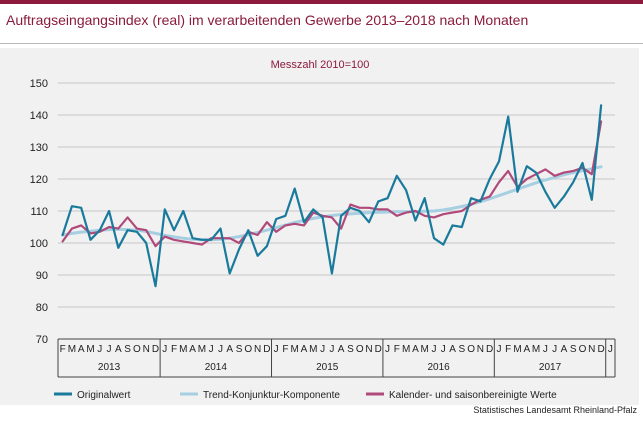 The width and height of the screenshot is (643, 422). Describe the element at coordinates (104, 395) in the screenshot. I see `legend-label: Originalwert` at that location.